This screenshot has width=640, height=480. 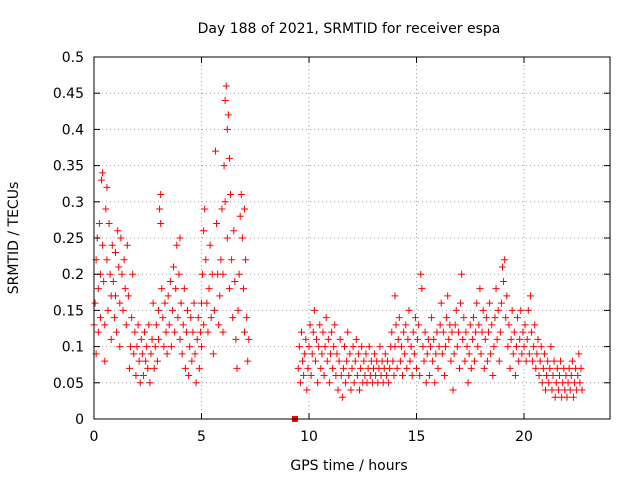 What do you see at coordinates (331, 239) in the screenshot?
I see `y-tick: 0.25` at bounding box center [331, 239].